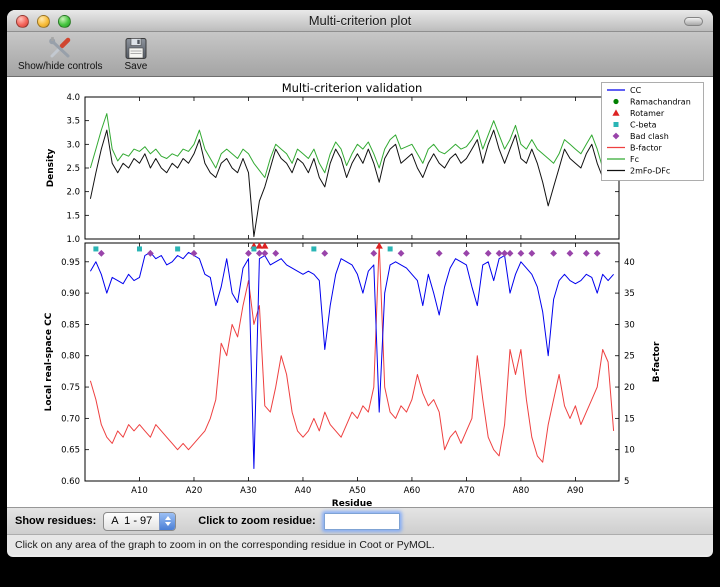 This screenshot has width=720, height=587. I want to click on save-label: Save, so click(136, 66).